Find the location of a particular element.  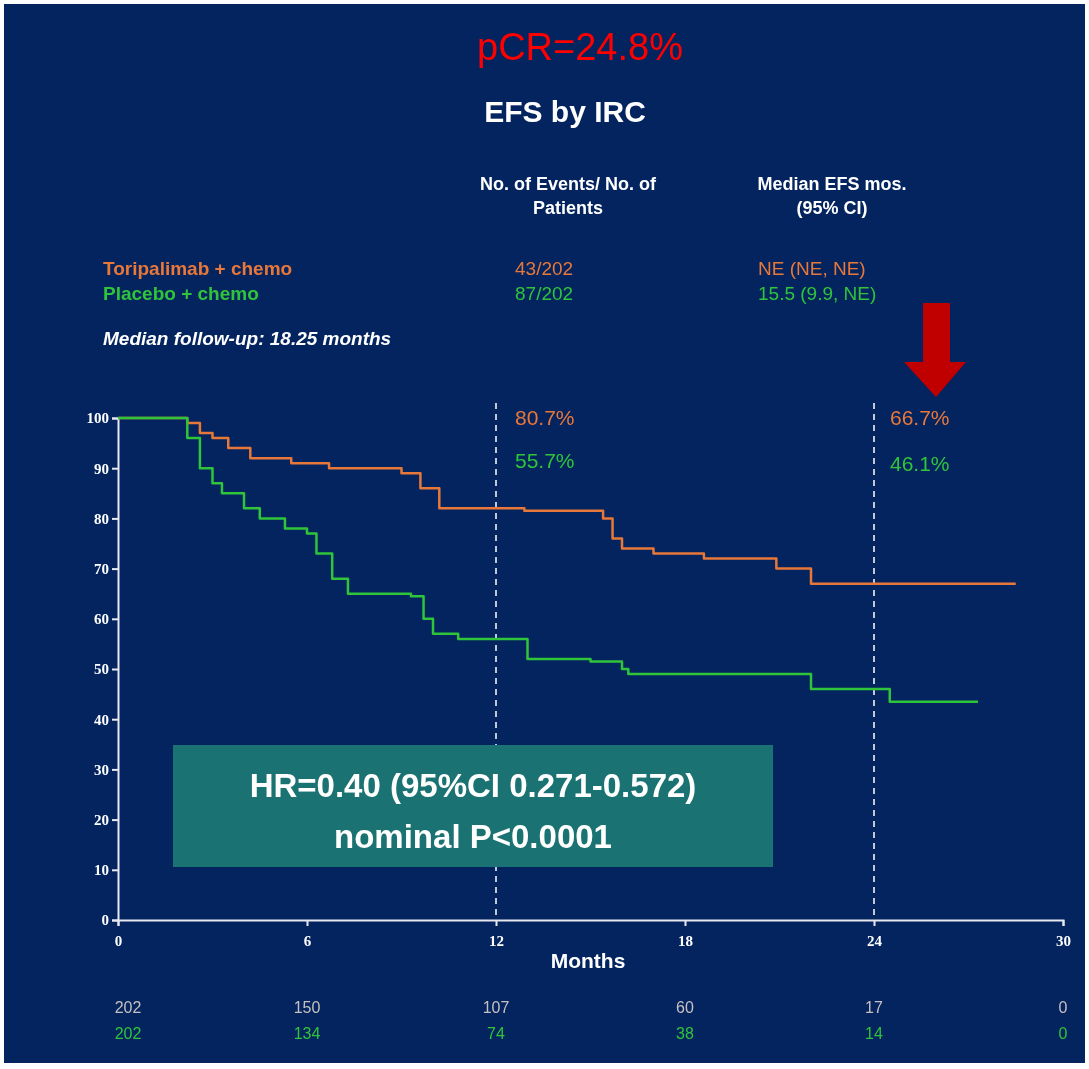

y-tick-label: 20 is located at coordinates (101, 819).